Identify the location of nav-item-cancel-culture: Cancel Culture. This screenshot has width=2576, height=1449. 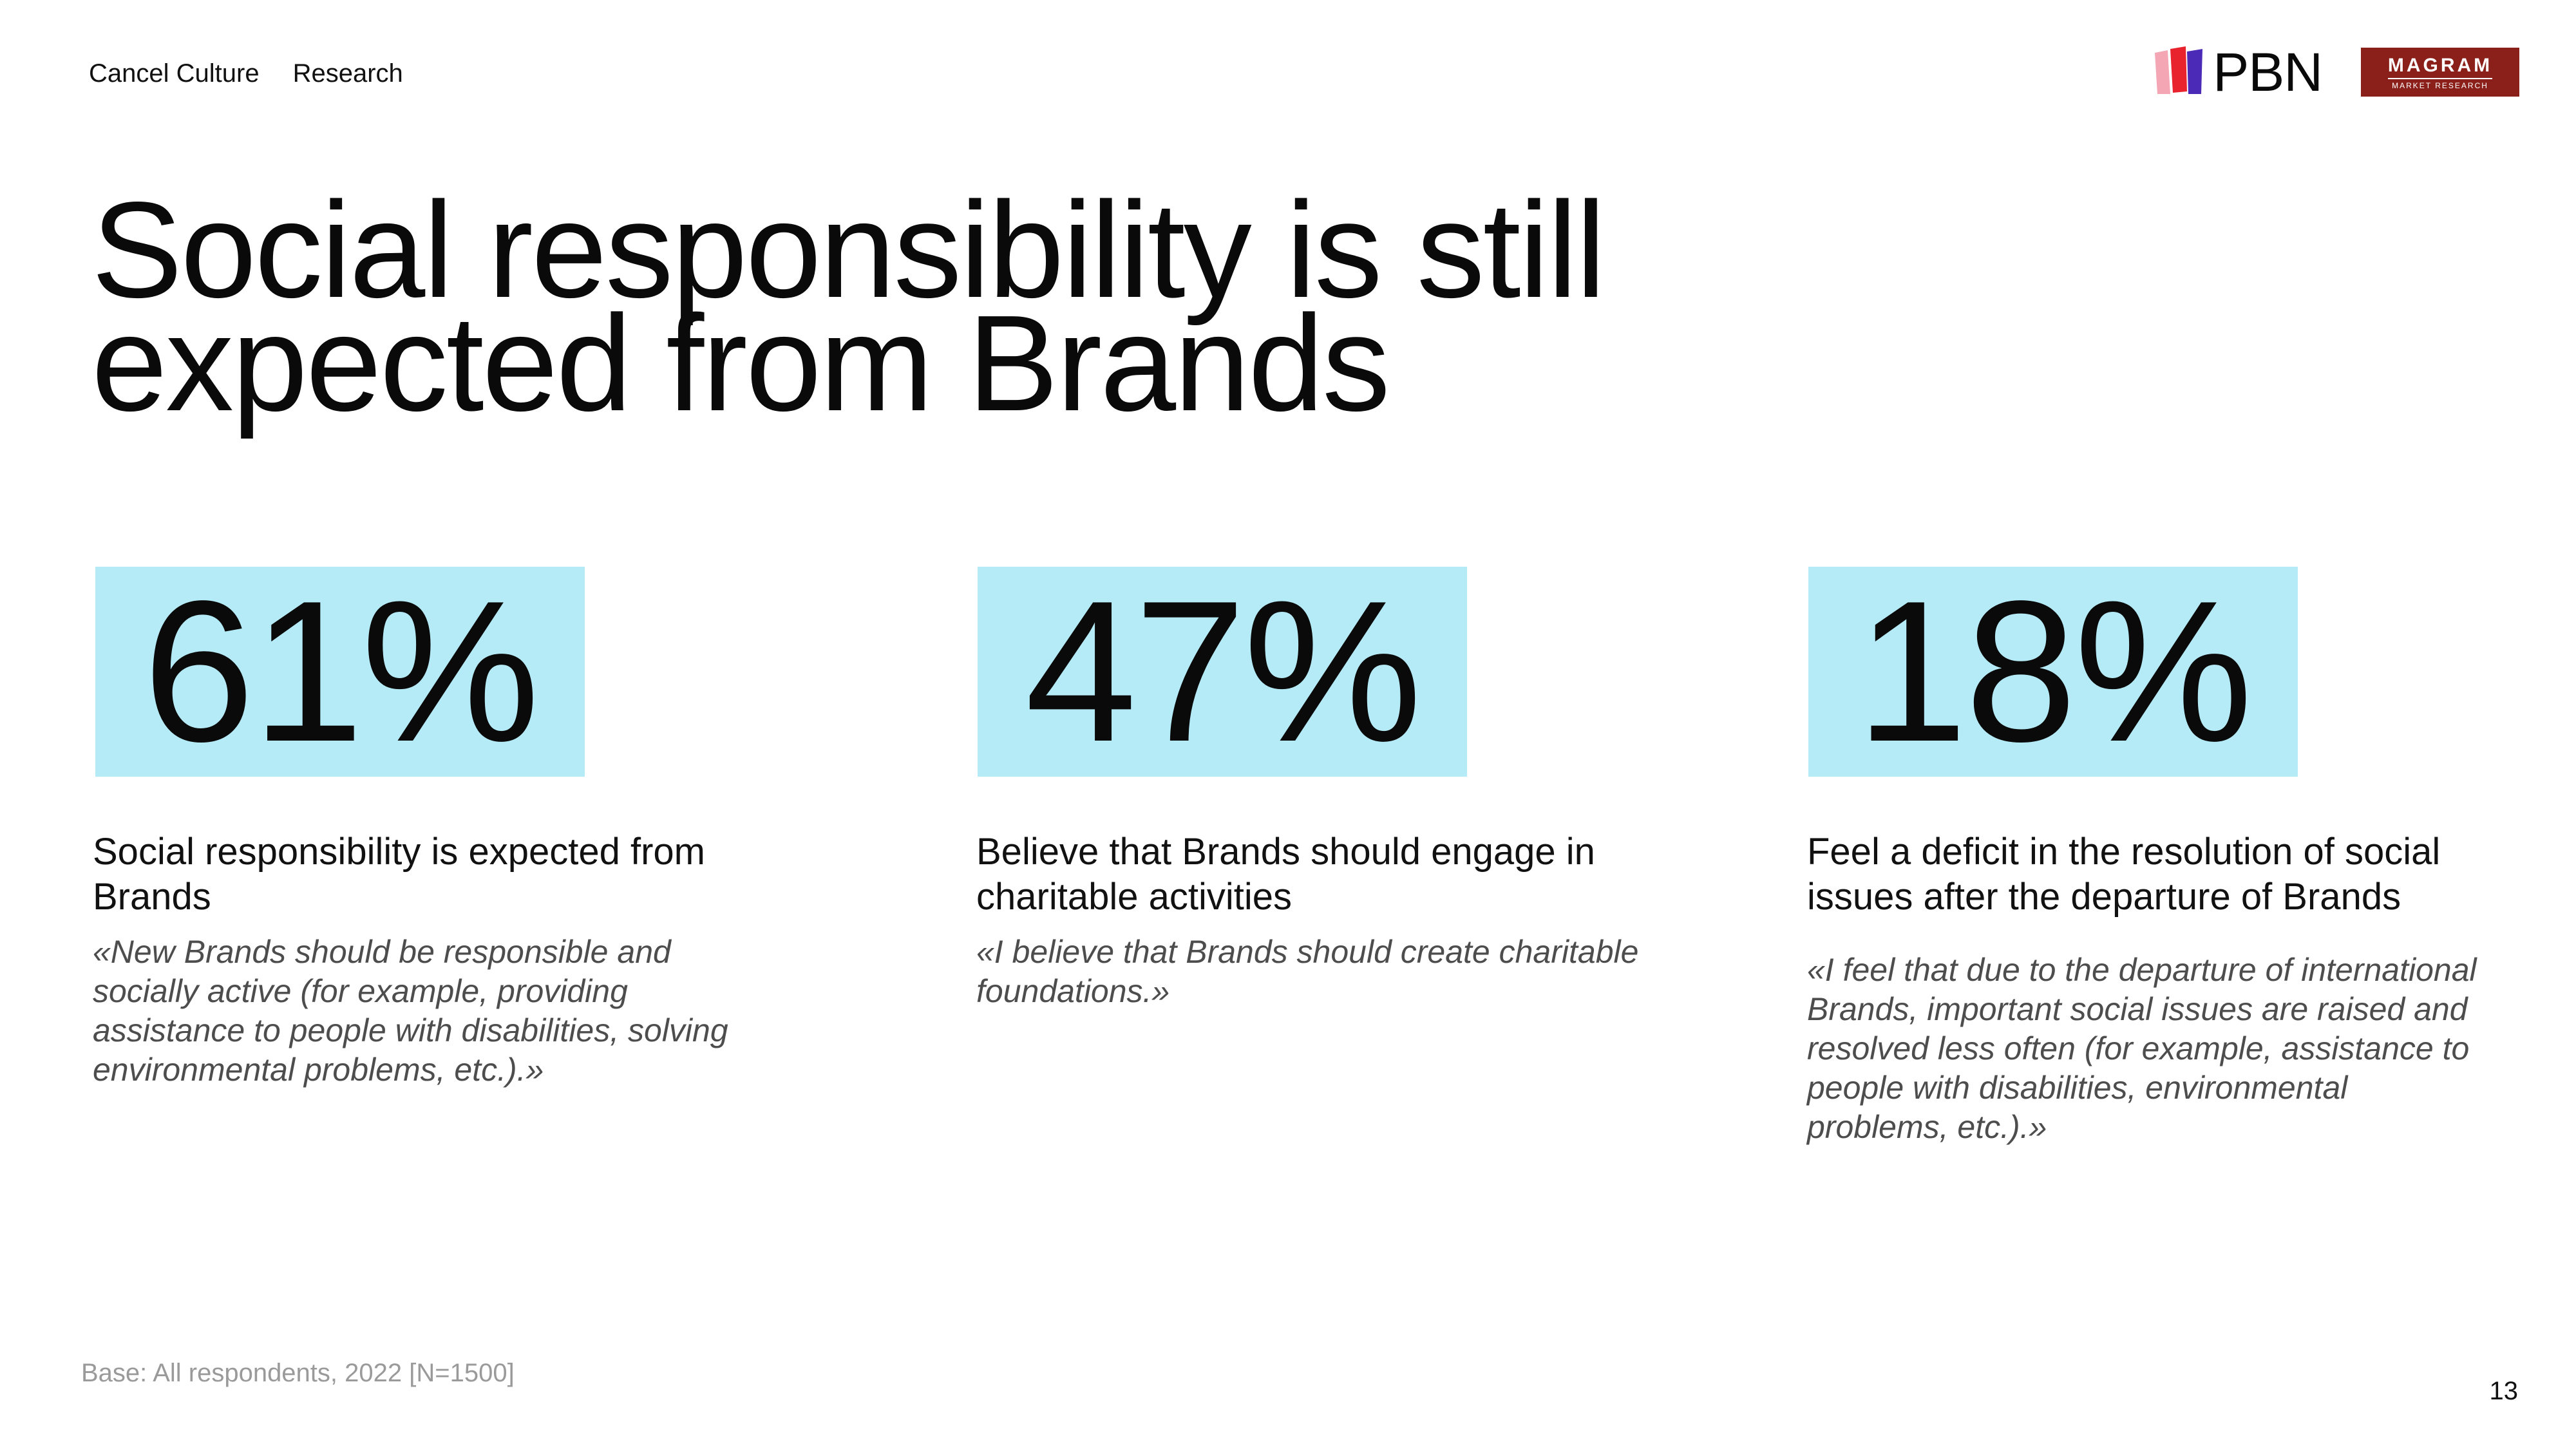
(175, 73).